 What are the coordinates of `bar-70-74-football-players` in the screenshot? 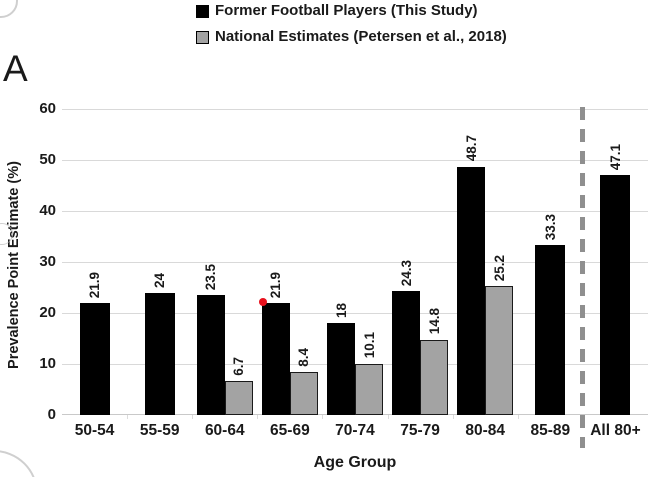 It's located at (341, 369).